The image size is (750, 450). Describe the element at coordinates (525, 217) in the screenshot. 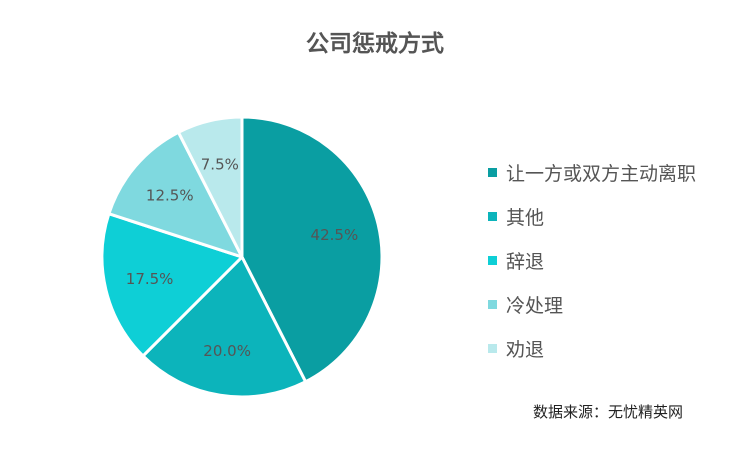

I see `legend-label-1: 其他` at that location.